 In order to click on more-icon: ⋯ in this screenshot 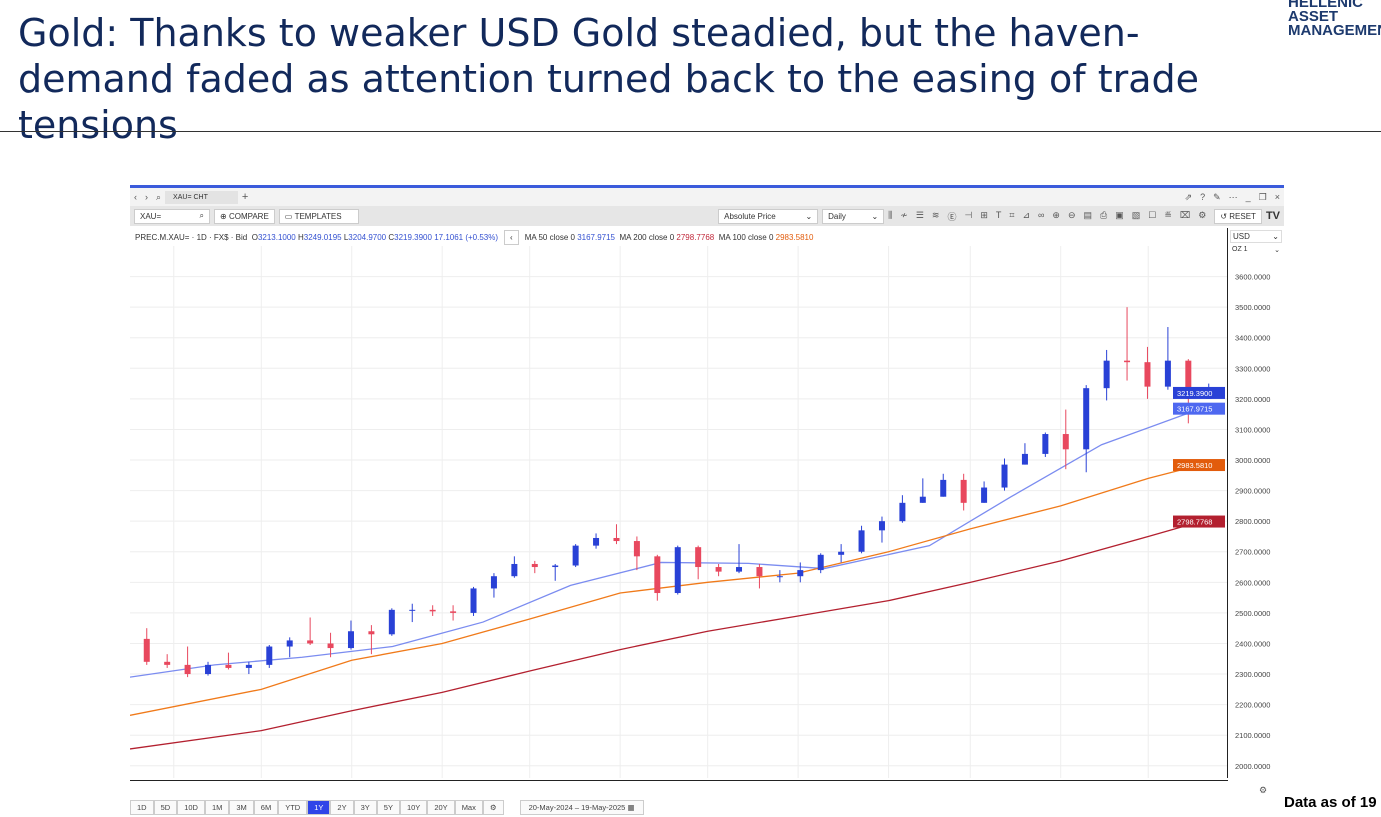, I will do `click(1233, 196)`.